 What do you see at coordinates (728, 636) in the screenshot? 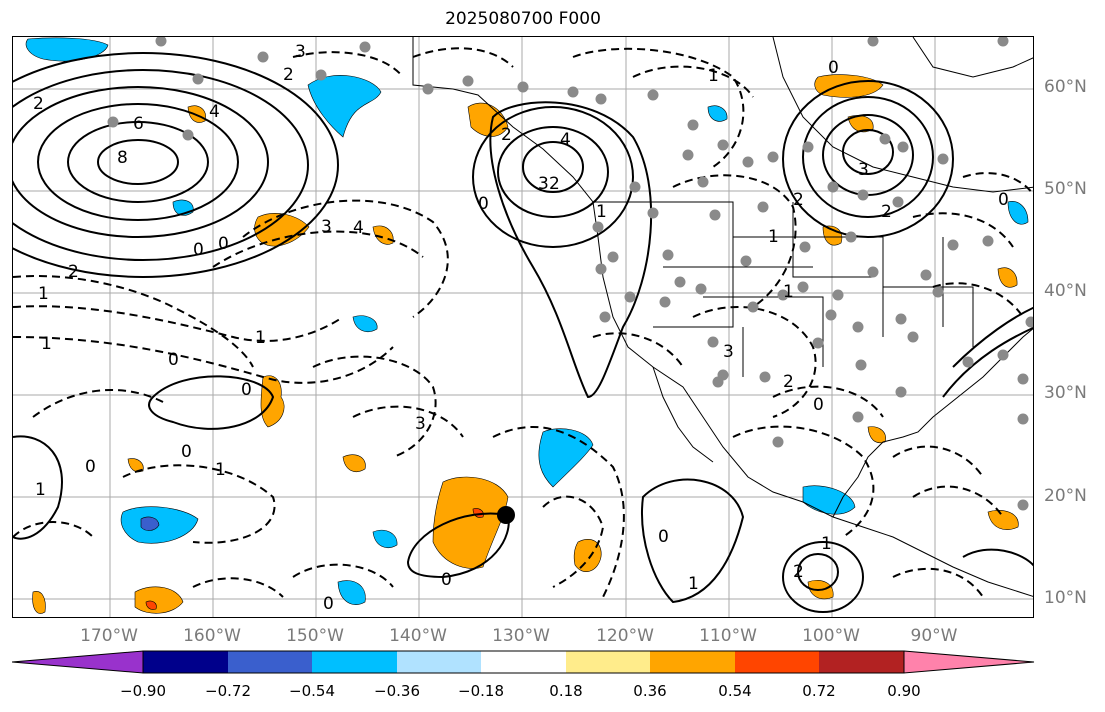
I see `lon-label: 110°W` at bounding box center [728, 636].